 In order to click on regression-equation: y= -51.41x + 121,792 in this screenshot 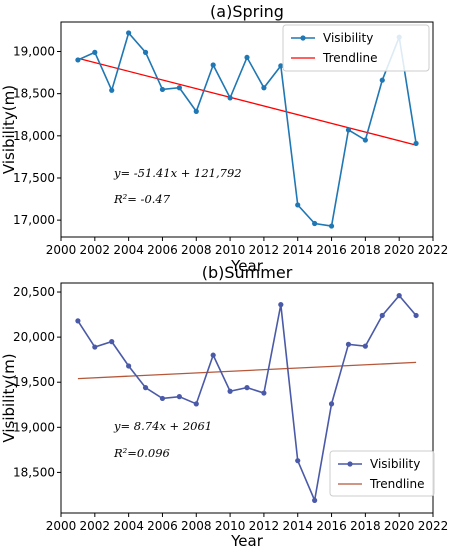, I will do `click(177, 173)`.